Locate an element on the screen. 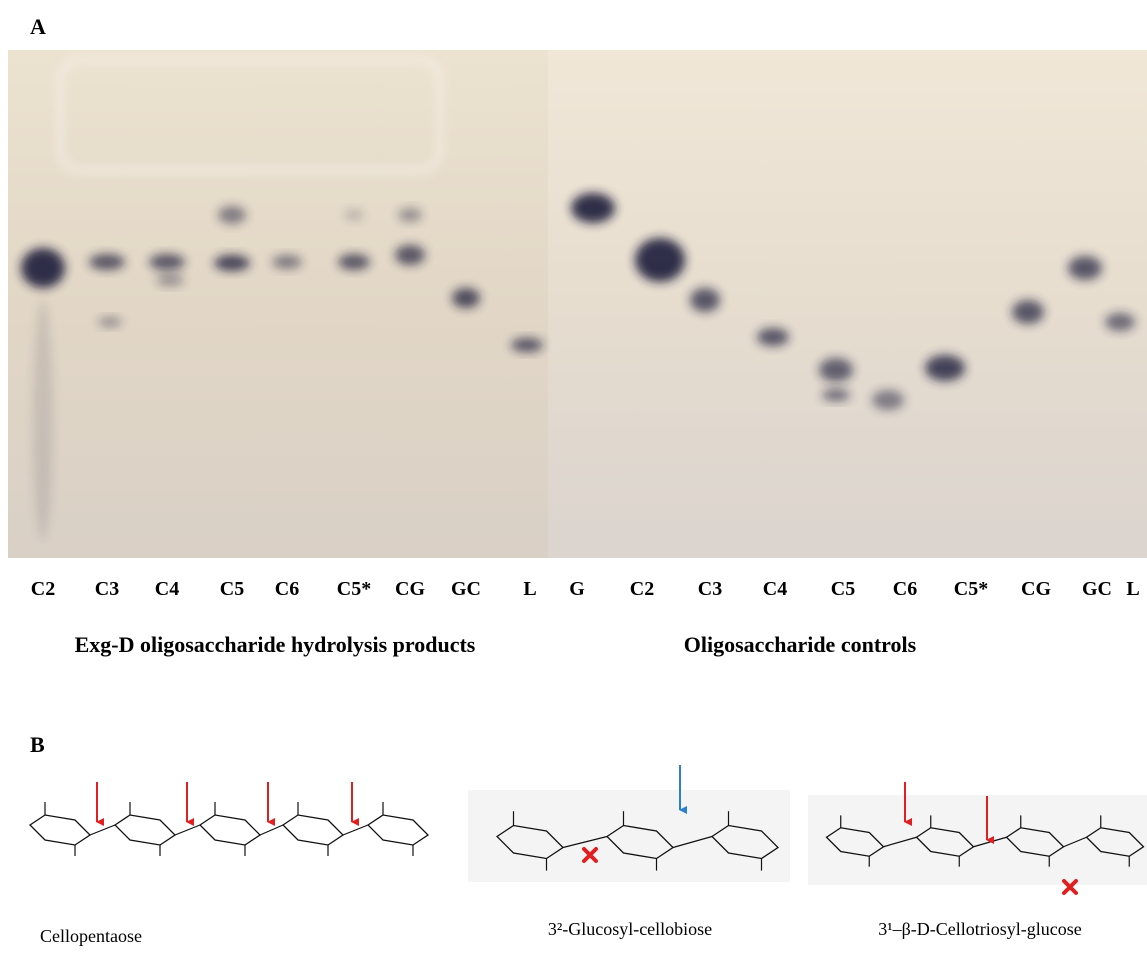 The height and width of the screenshot is (965, 1147). structure-name: Cellopentaose is located at coordinates (91, 936).